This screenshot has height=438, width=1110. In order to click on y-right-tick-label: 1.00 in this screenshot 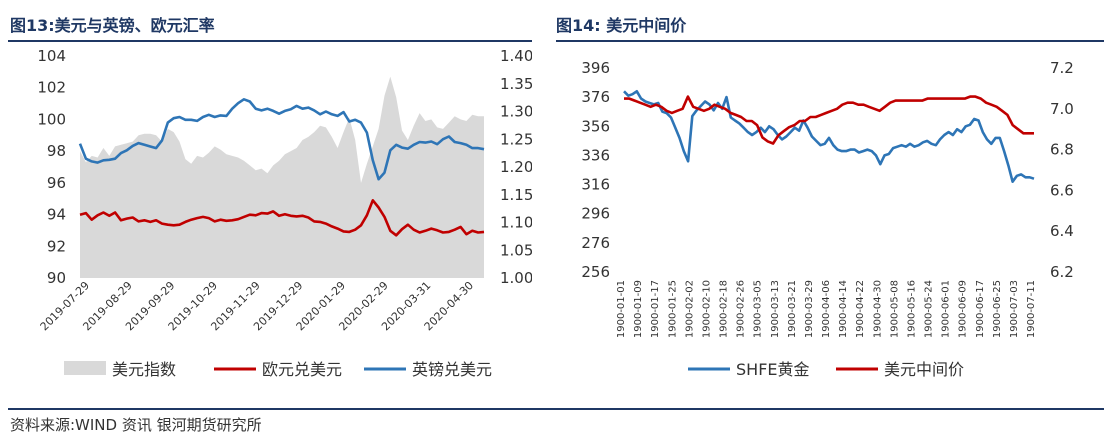, I will do `click(516, 278)`.